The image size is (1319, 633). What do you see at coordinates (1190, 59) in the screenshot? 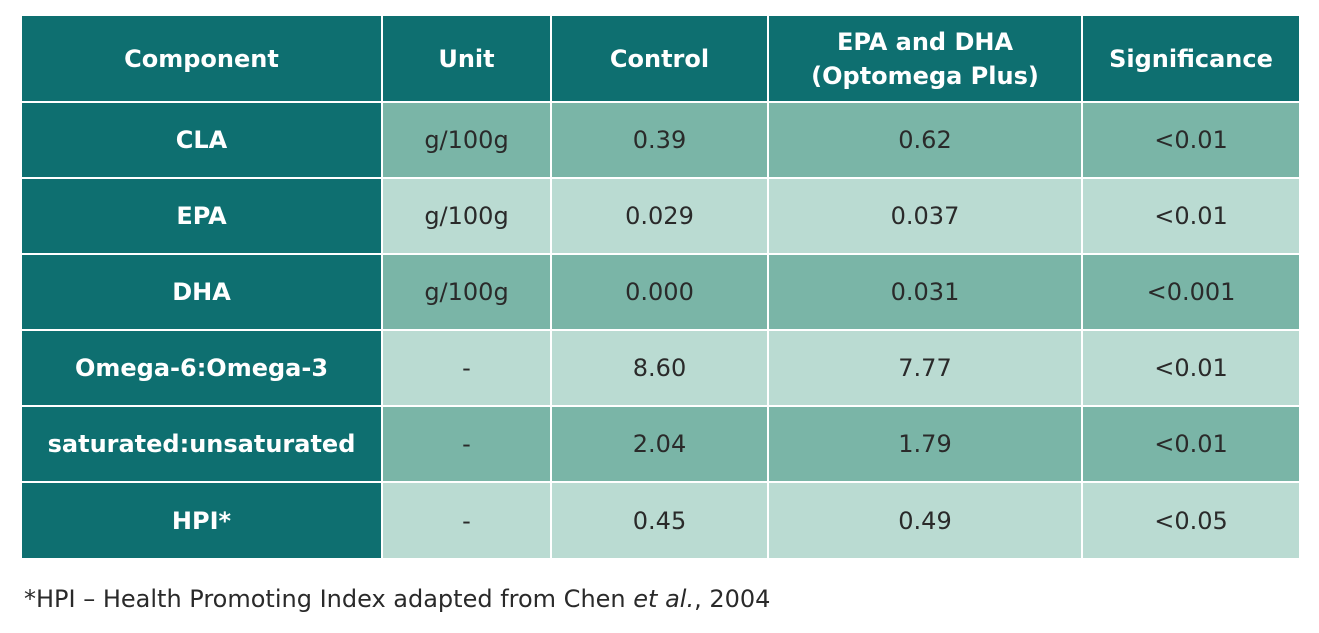
I see `header-significance: Significance` at bounding box center [1190, 59].